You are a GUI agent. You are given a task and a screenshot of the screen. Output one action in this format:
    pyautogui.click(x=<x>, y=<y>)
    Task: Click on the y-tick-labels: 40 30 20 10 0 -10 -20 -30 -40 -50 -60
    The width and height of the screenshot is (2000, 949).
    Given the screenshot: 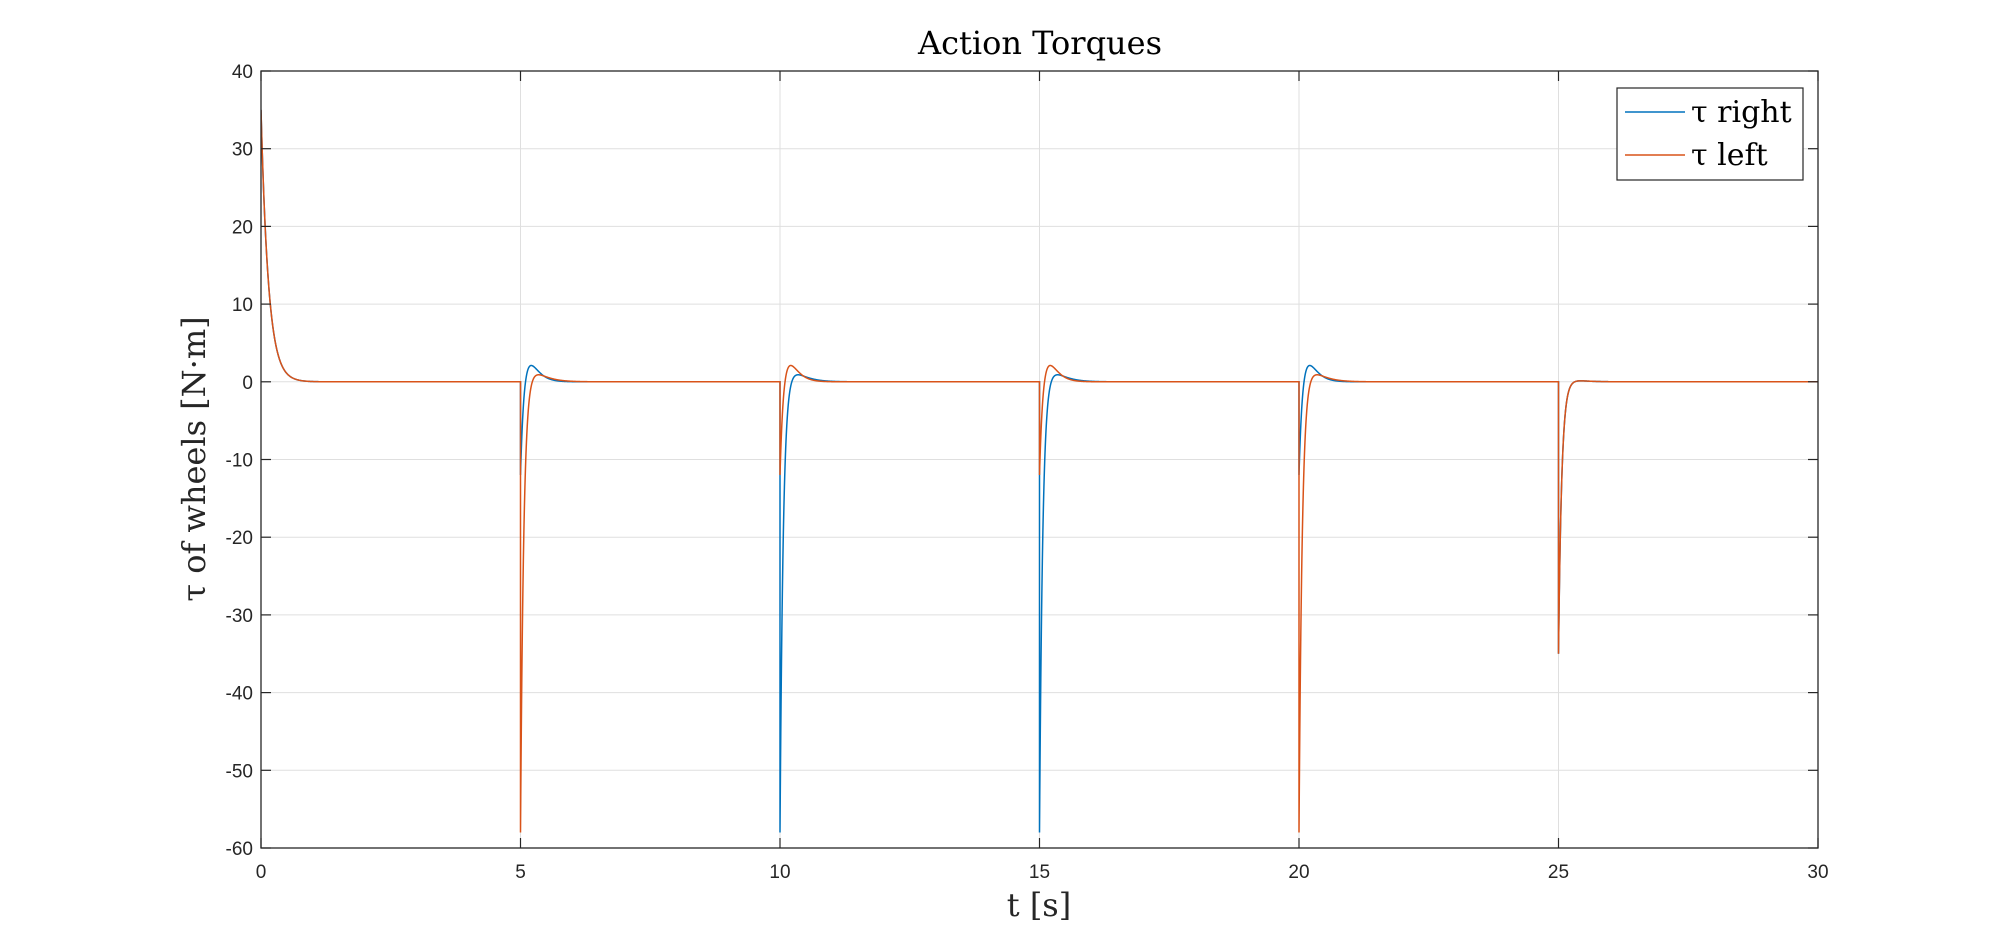 What is the action you would take?
    pyautogui.click(x=239, y=461)
    